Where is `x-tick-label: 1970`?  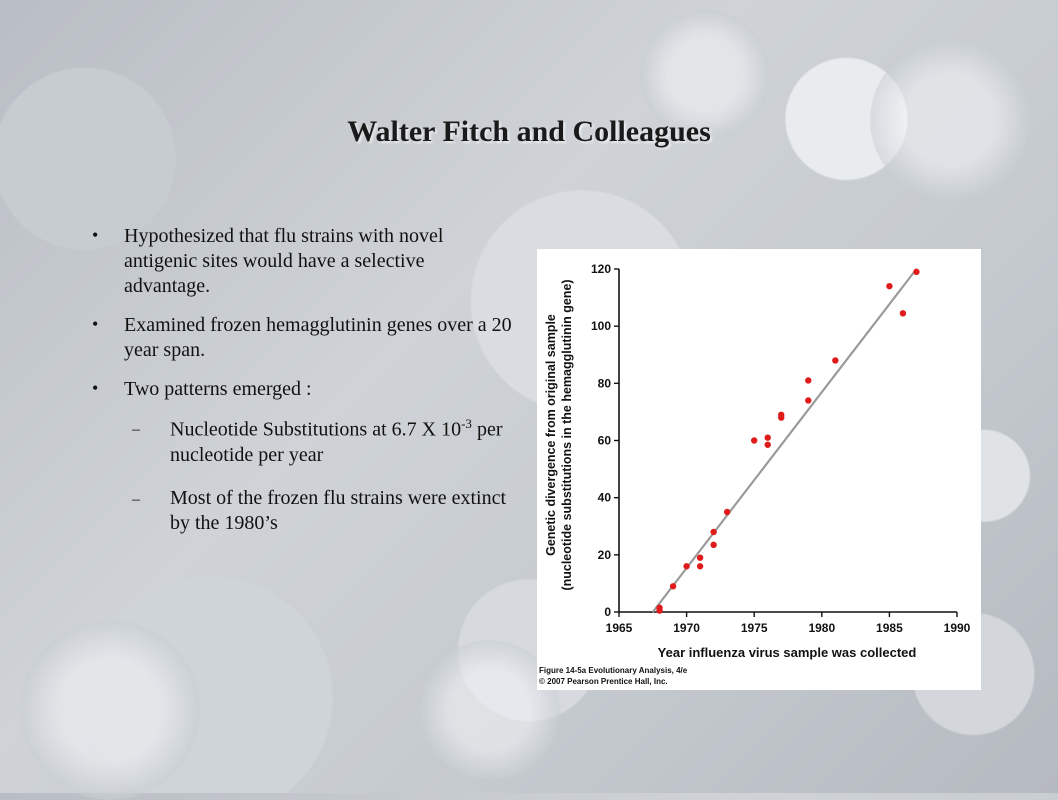 x-tick-label: 1970 is located at coordinates (686, 628).